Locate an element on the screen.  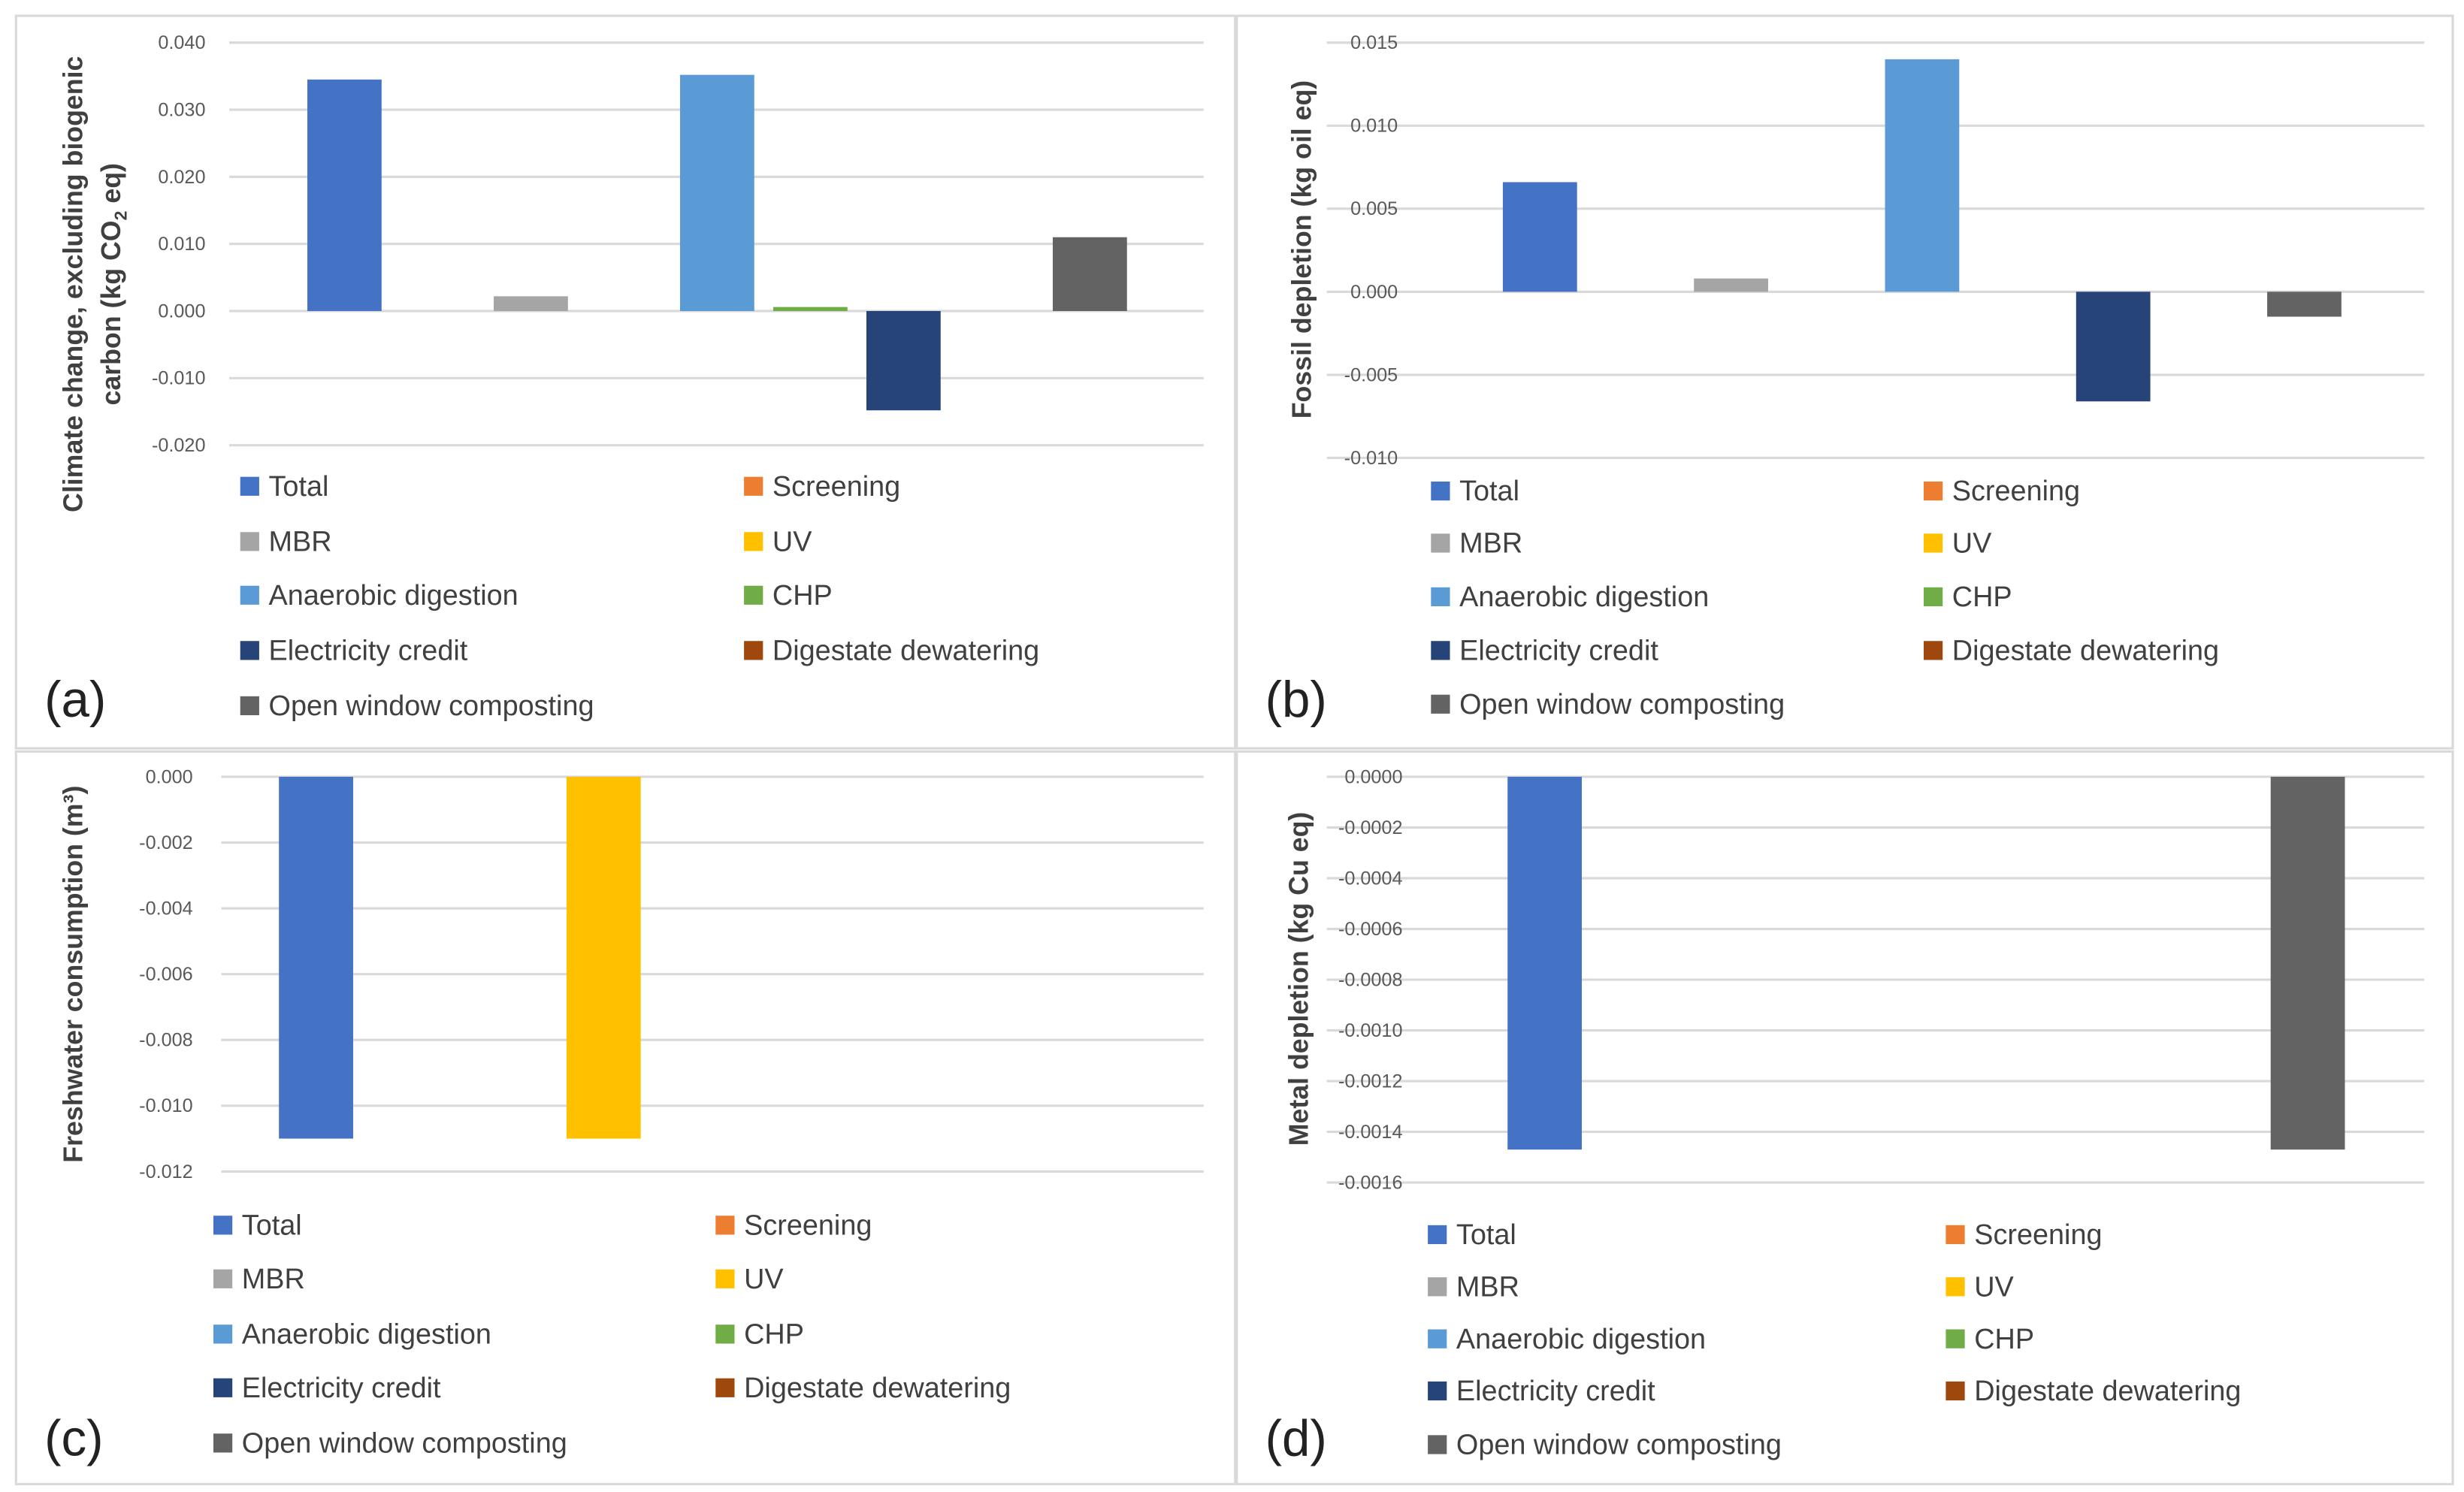
y-tick-label: -0.0016 is located at coordinates (1370, 1183).